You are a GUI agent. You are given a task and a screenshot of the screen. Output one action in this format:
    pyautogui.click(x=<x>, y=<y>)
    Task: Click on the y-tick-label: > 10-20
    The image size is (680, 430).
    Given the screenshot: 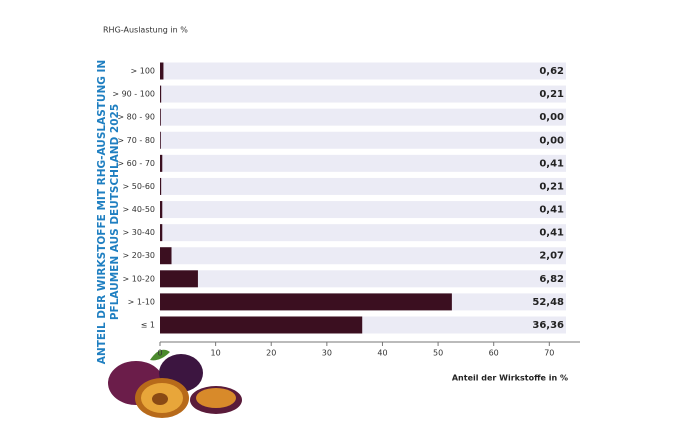 What is the action you would take?
    pyautogui.click(x=139, y=278)
    